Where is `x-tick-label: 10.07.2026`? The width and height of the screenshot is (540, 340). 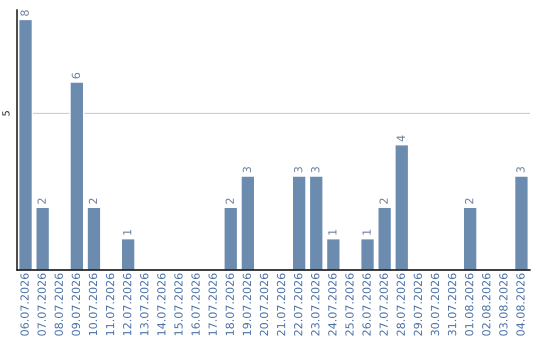 x-tick-label: 10.07.2026 is located at coordinates (93, 304).